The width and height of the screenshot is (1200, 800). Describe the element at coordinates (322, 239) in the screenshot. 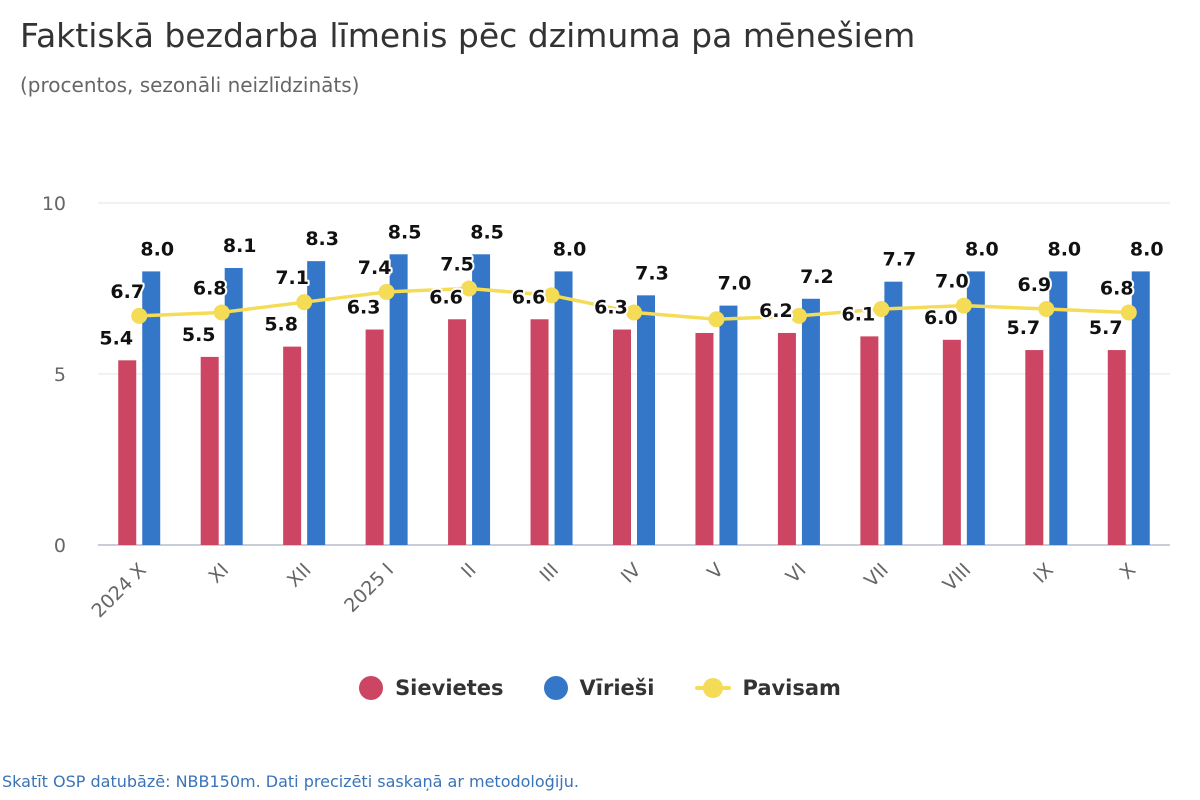

I see `data-label-virieshi: 8.3` at that location.